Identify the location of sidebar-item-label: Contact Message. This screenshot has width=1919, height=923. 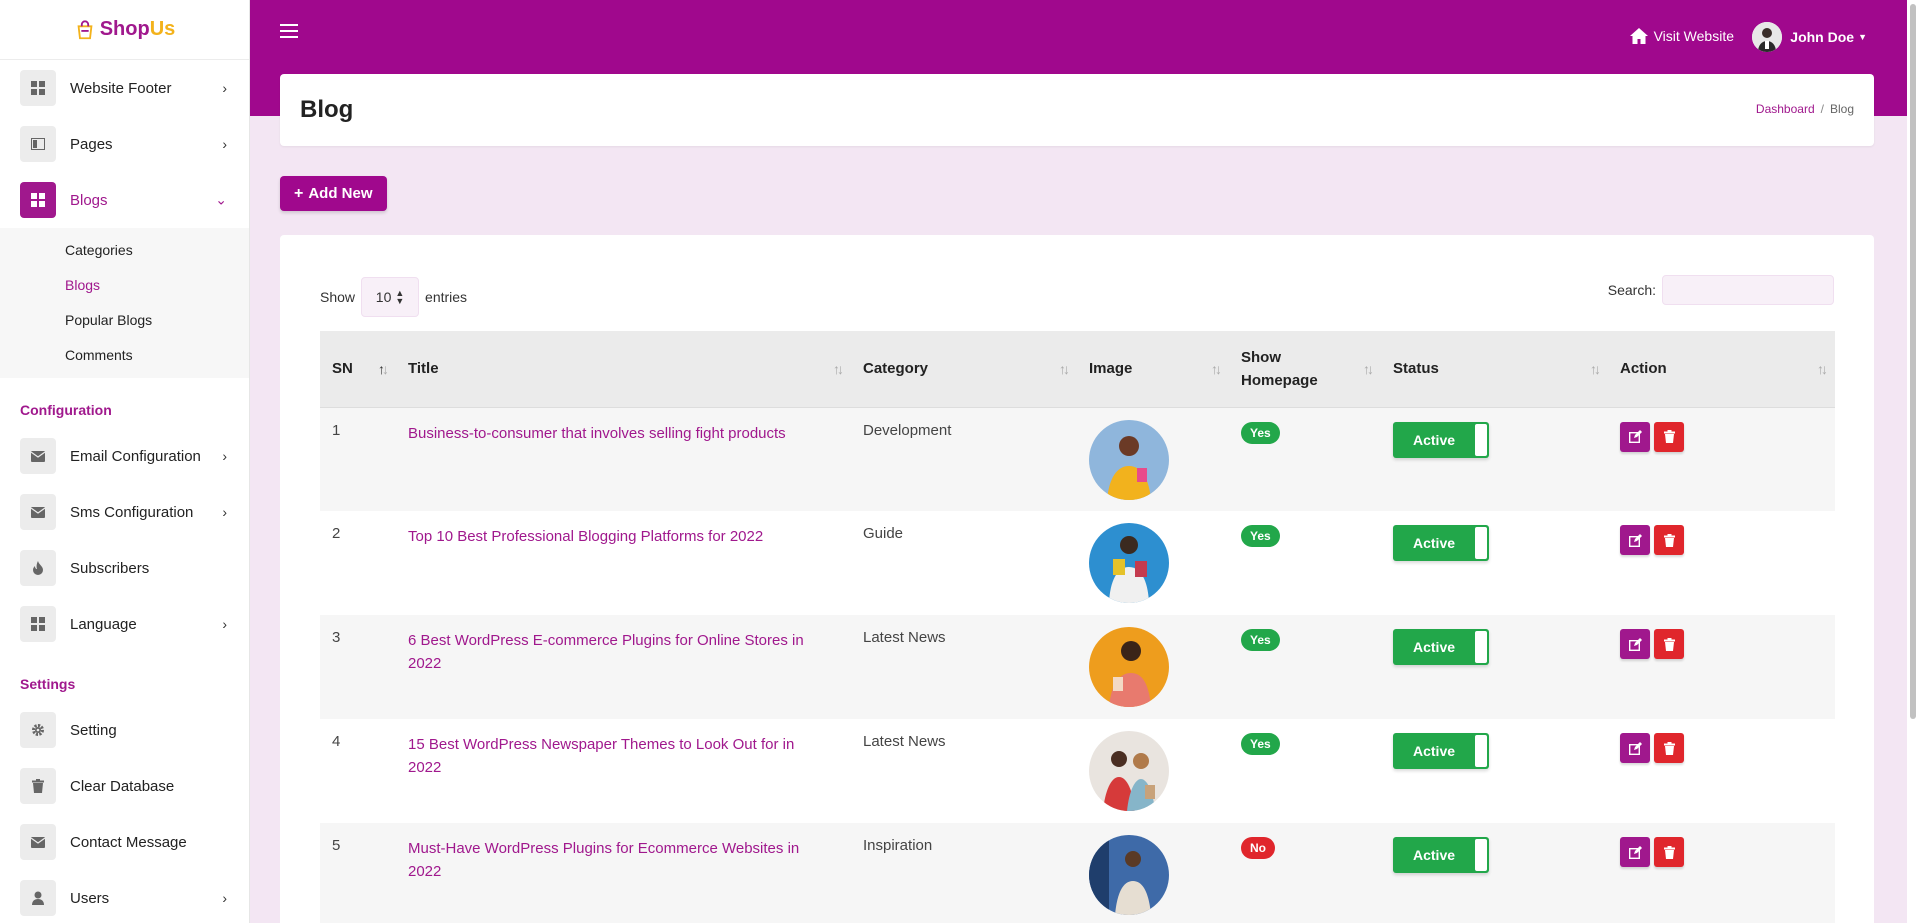
(128, 842).